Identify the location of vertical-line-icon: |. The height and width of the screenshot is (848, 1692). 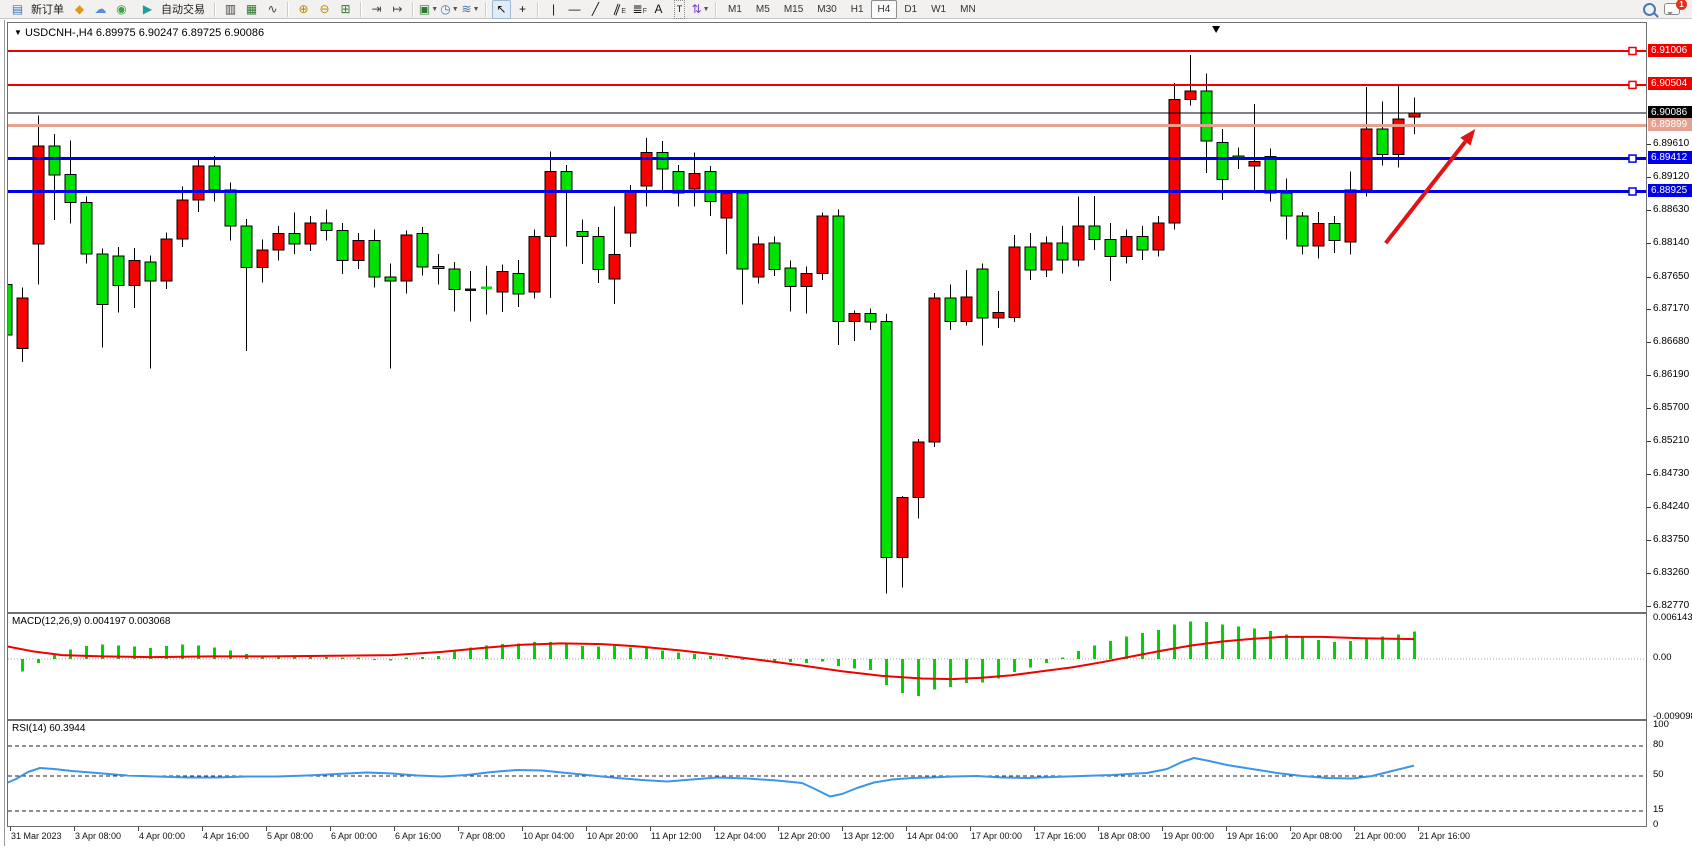
(553, 8).